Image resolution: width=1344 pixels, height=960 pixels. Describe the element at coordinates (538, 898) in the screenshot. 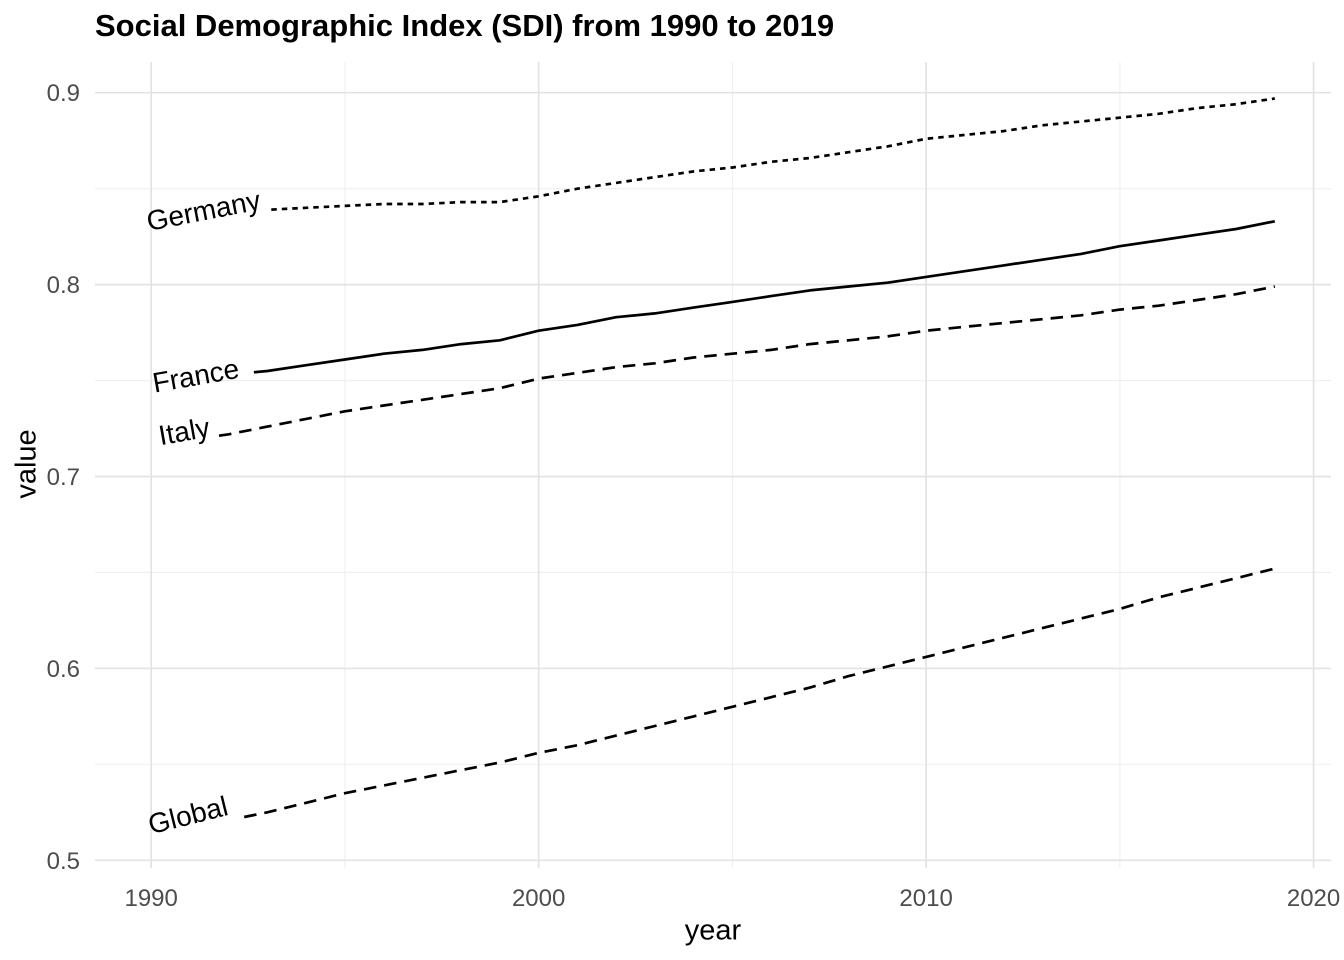

I see `x-tick-label: 2000` at that location.